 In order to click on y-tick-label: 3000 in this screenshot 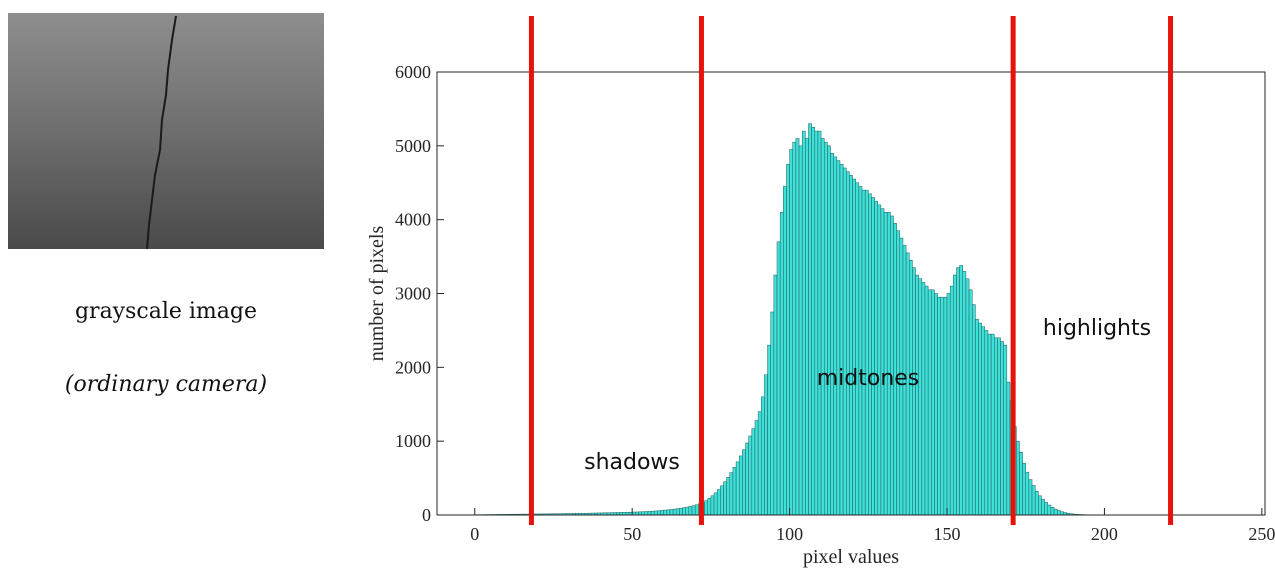, I will do `click(413, 294)`.